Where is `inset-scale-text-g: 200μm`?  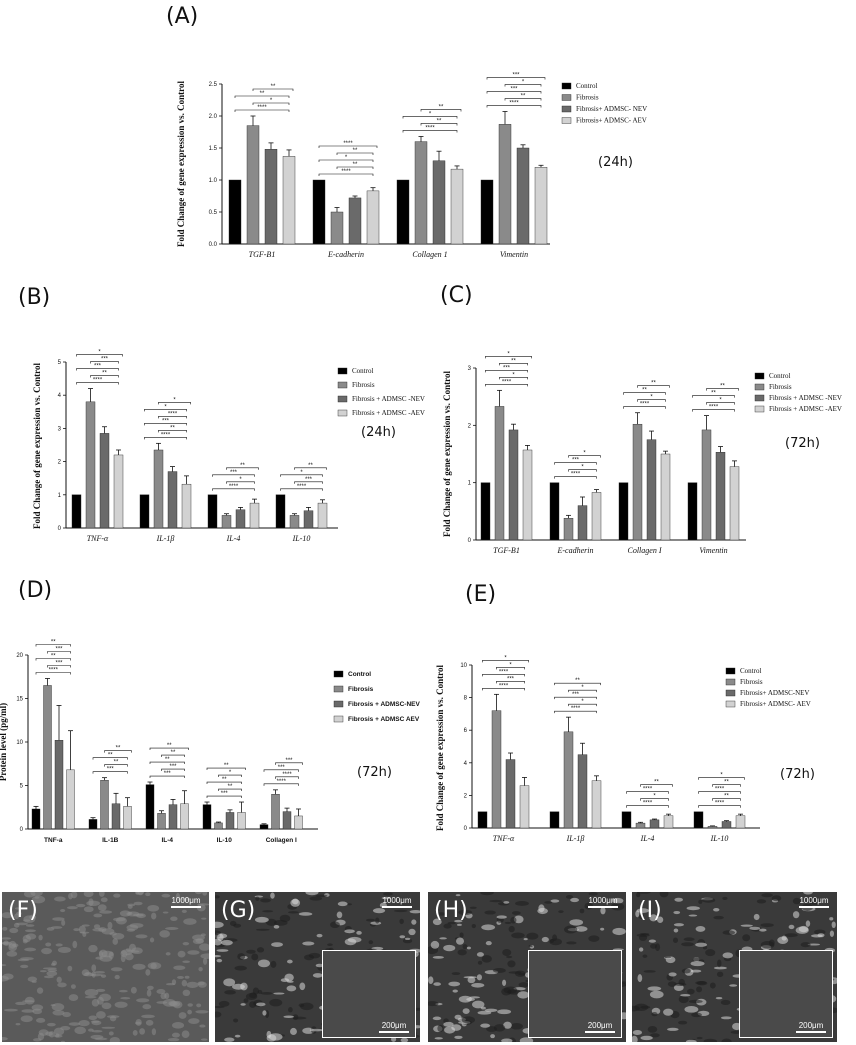 inset-scale-text-g: 200μm is located at coordinates (394, 1025).